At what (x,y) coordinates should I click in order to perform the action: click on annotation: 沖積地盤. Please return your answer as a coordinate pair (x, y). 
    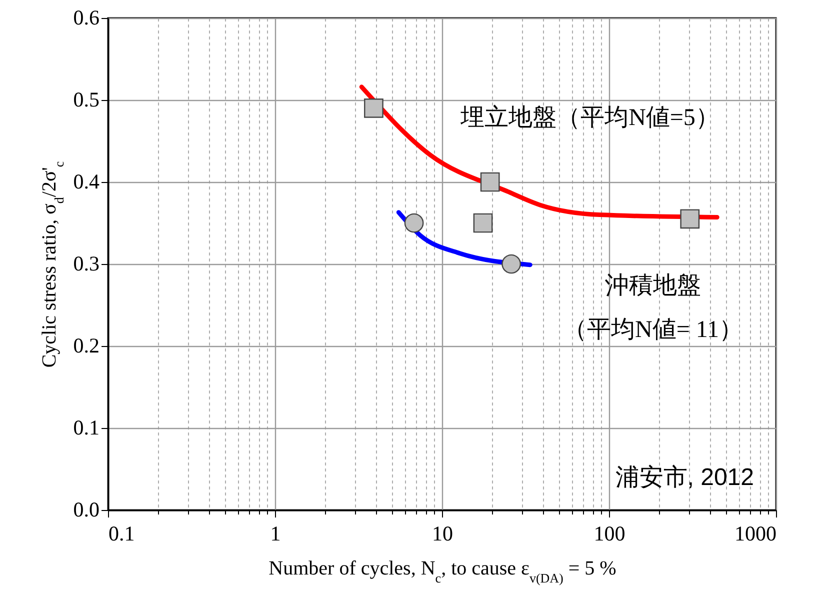
    Looking at the image, I should click on (653, 286).